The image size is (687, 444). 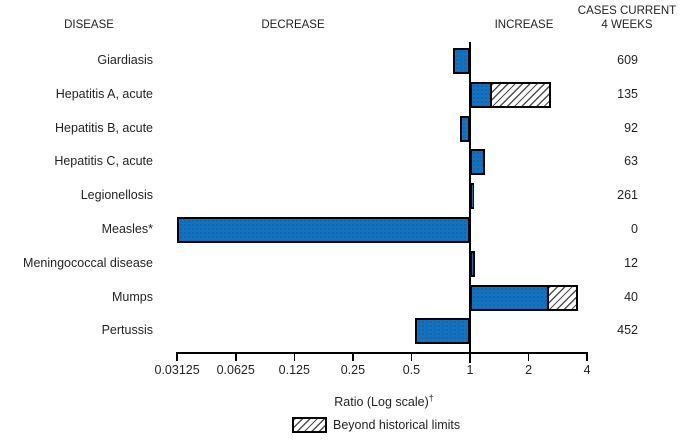 What do you see at coordinates (631, 262) in the screenshot?
I see `cases-current-value: 12` at bounding box center [631, 262].